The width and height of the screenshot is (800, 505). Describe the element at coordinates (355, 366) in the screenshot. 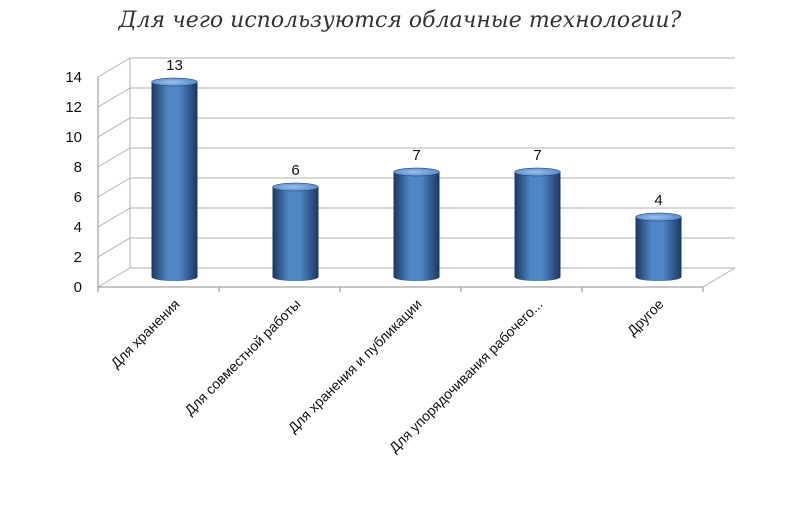

I see `x-tick-label: Для хранения и публикации` at that location.